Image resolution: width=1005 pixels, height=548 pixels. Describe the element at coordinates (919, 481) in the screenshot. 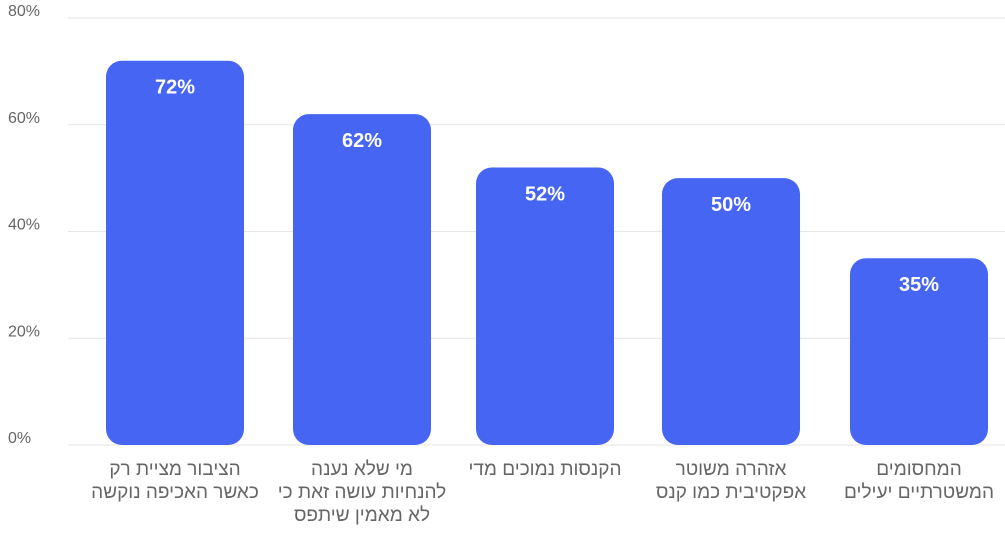

I see `x-category-label: המחסומים המשטרתיים יעילים` at that location.